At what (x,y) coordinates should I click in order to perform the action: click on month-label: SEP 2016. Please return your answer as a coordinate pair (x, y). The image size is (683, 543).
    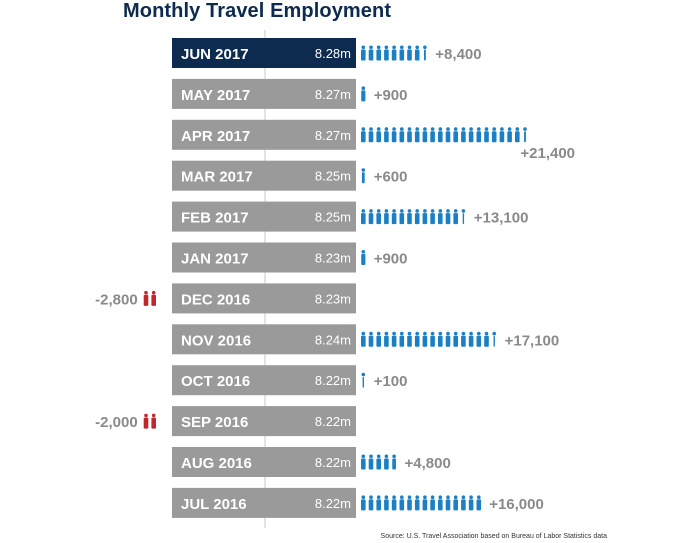
    Looking at the image, I should click on (214, 422).